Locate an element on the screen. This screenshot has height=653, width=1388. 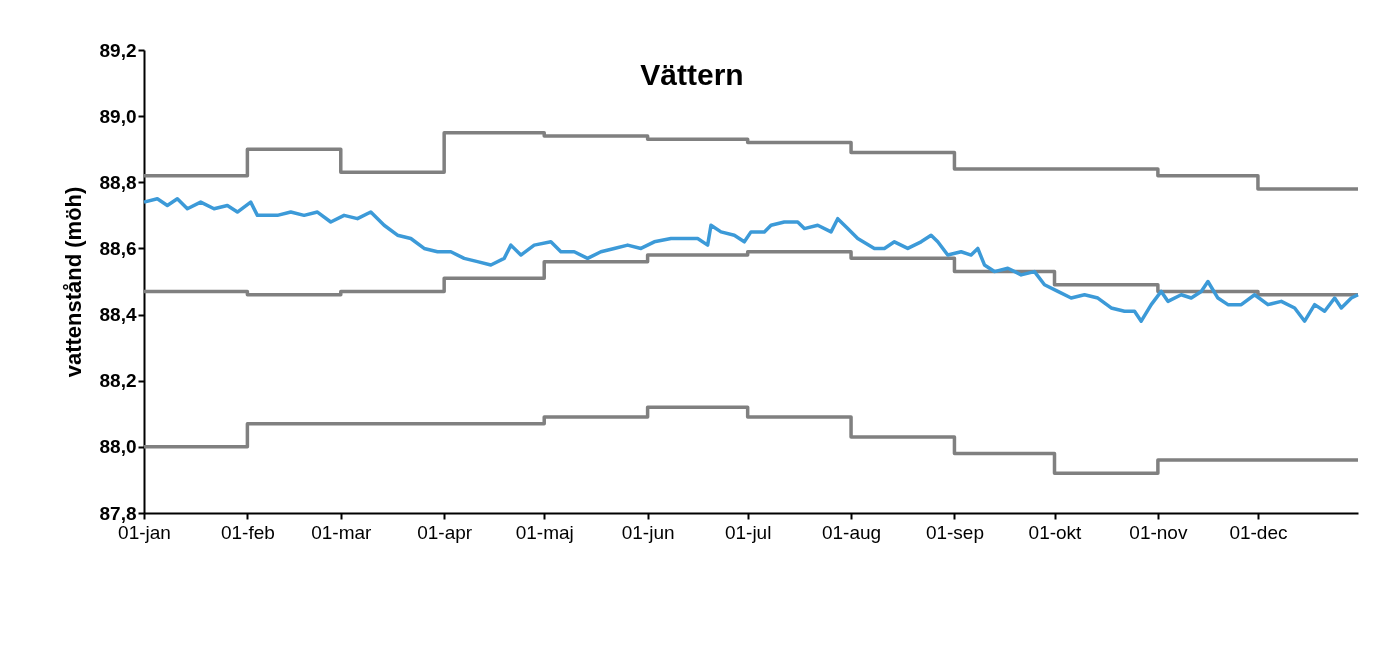
y-tick-label: 88,4 is located at coordinates (118, 315).